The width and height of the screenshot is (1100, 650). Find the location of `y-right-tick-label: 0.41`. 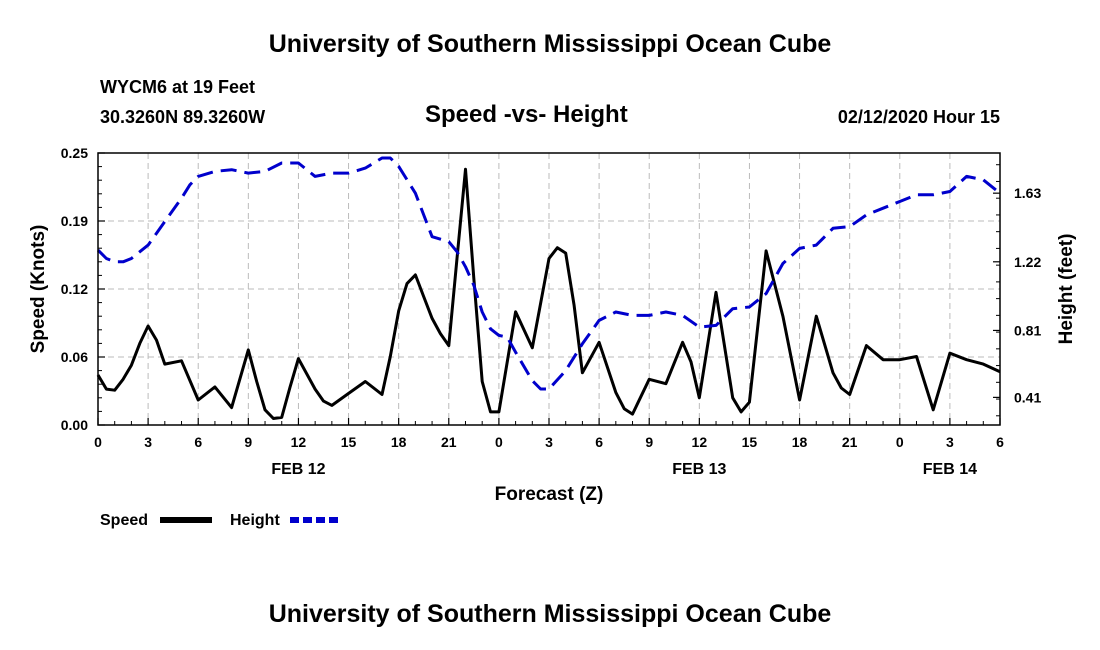

y-right-tick-label: 0.41 is located at coordinates (1027, 397).